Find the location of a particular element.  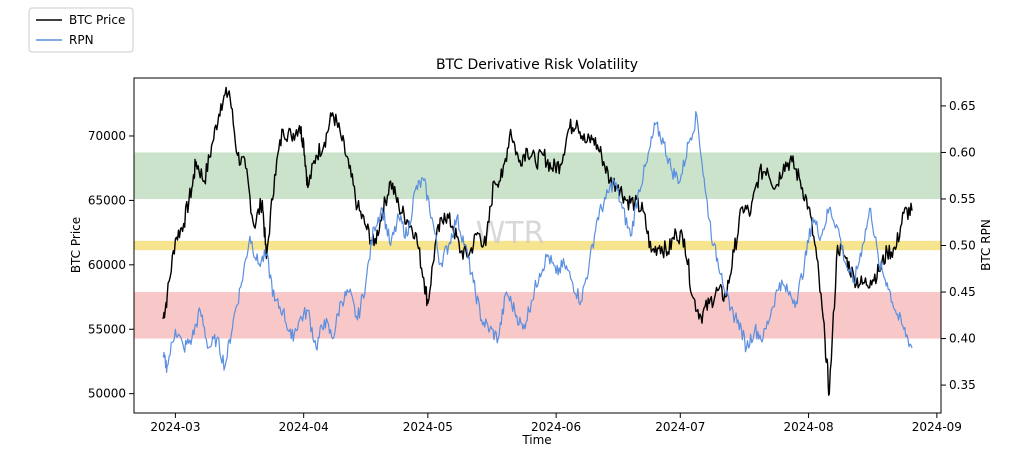

y-axis-left-title: BTC Price is located at coordinates (76, 245).